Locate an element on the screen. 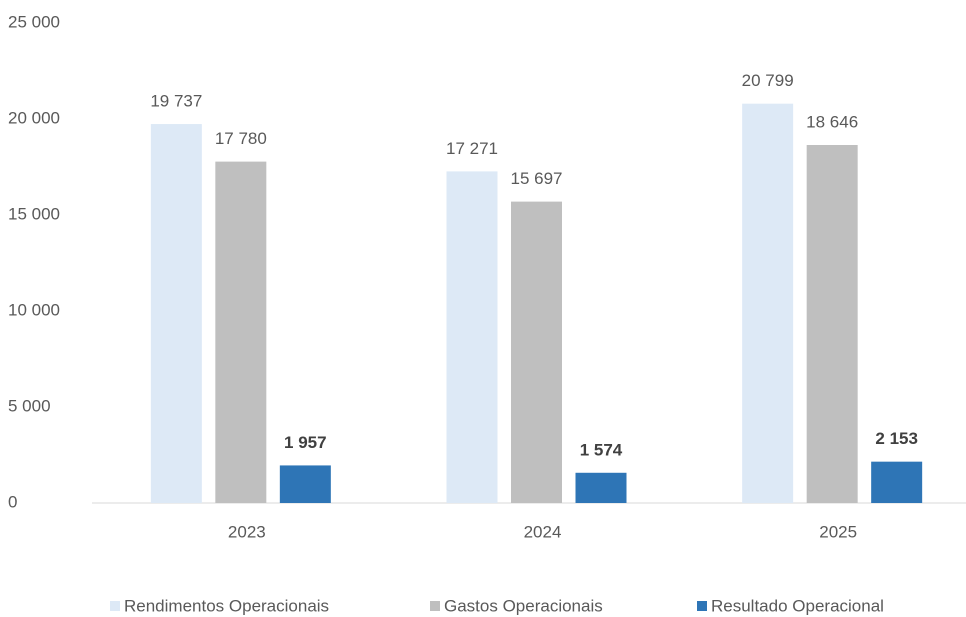 Image resolution: width=966 pixels, height=617 pixels. data-label: 20 799 is located at coordinates (768, 80).